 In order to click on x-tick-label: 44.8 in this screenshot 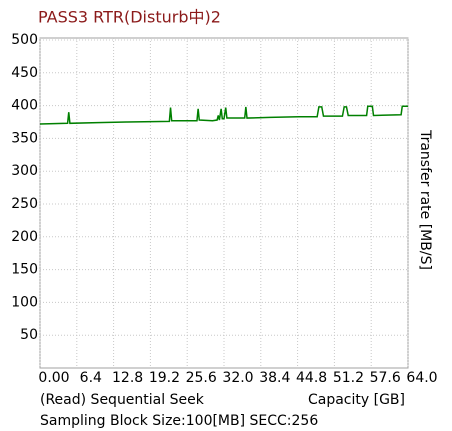, I will do `click(311, 378)`.